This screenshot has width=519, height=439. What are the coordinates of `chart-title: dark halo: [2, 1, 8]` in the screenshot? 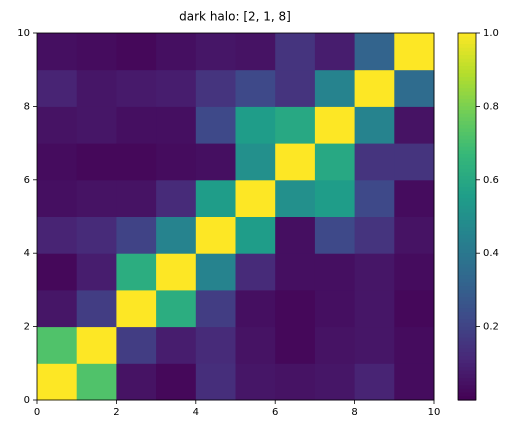 It's located at (235, 17).